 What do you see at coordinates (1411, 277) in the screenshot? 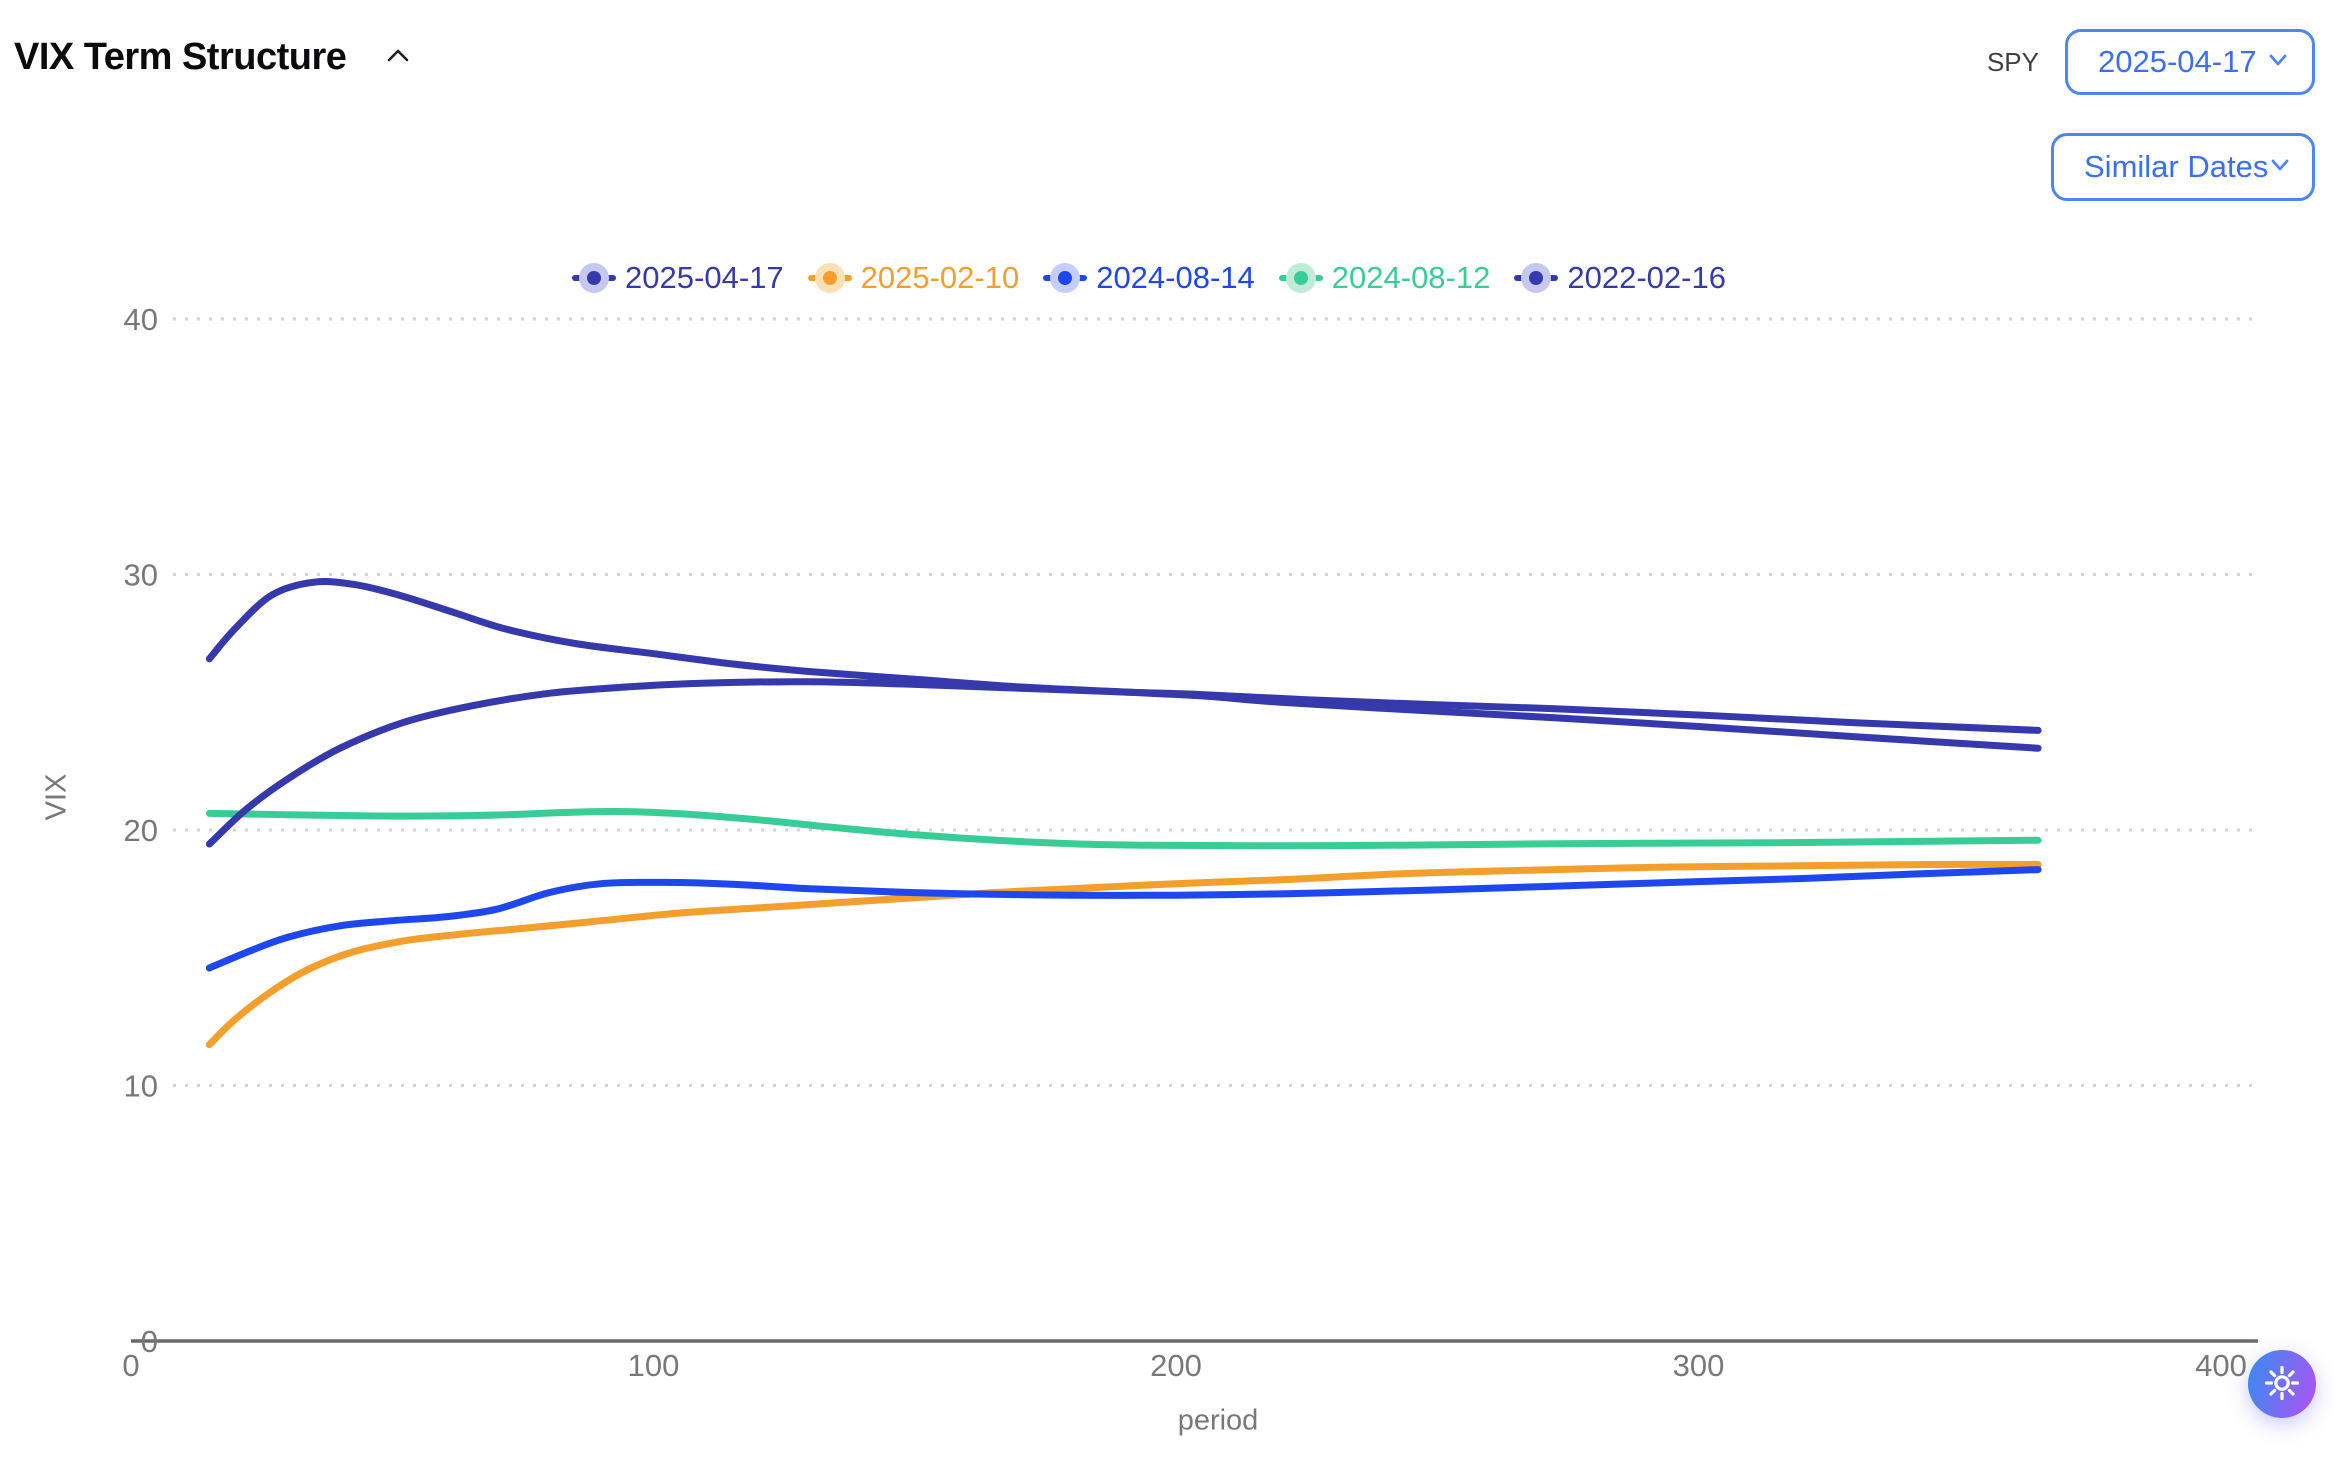
I see `legend-label: 2024-08-12` at bounding box center [1411, 277].